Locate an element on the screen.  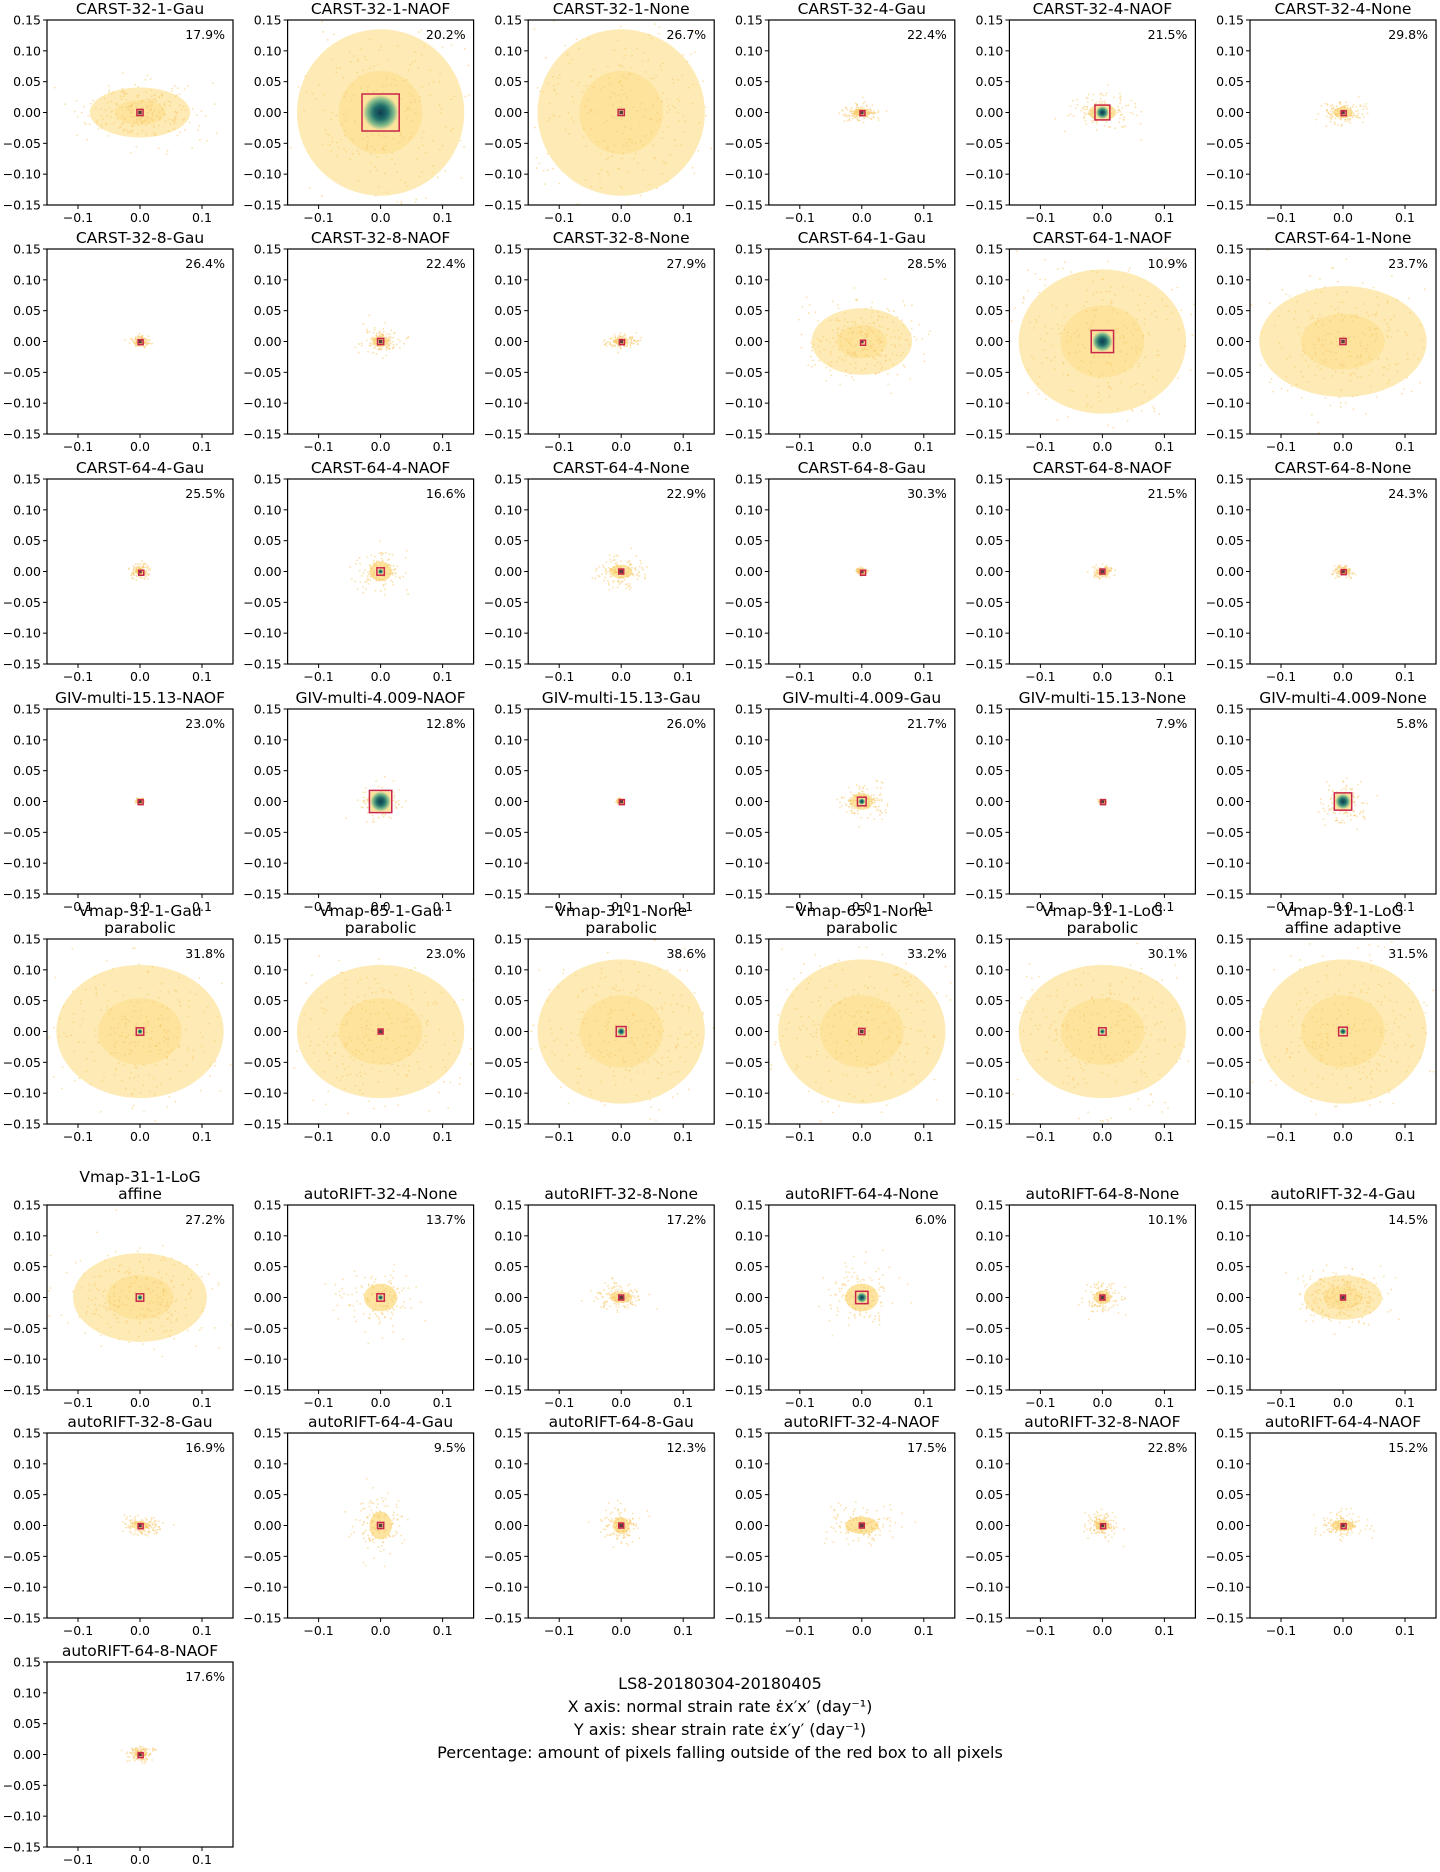
percentage-label: 27.9% is located at coordinates (686, 263).